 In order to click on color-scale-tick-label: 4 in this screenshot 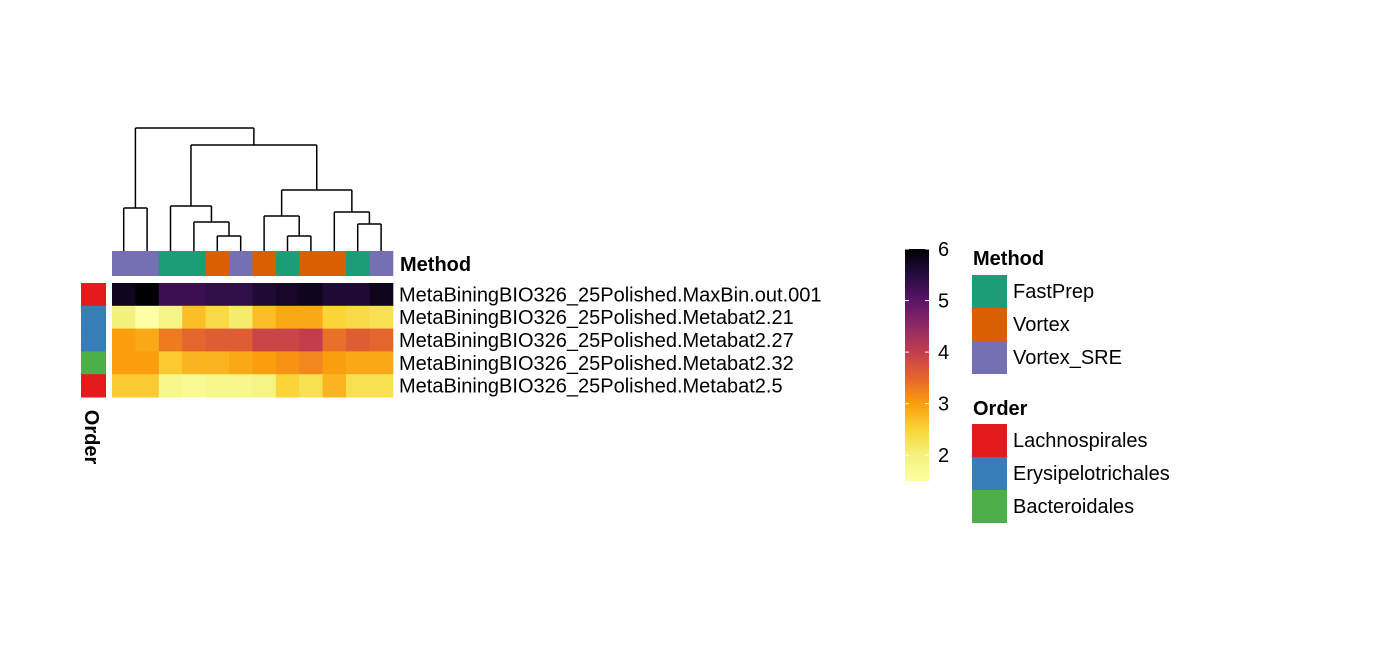, I will do `click(943, 353)`.